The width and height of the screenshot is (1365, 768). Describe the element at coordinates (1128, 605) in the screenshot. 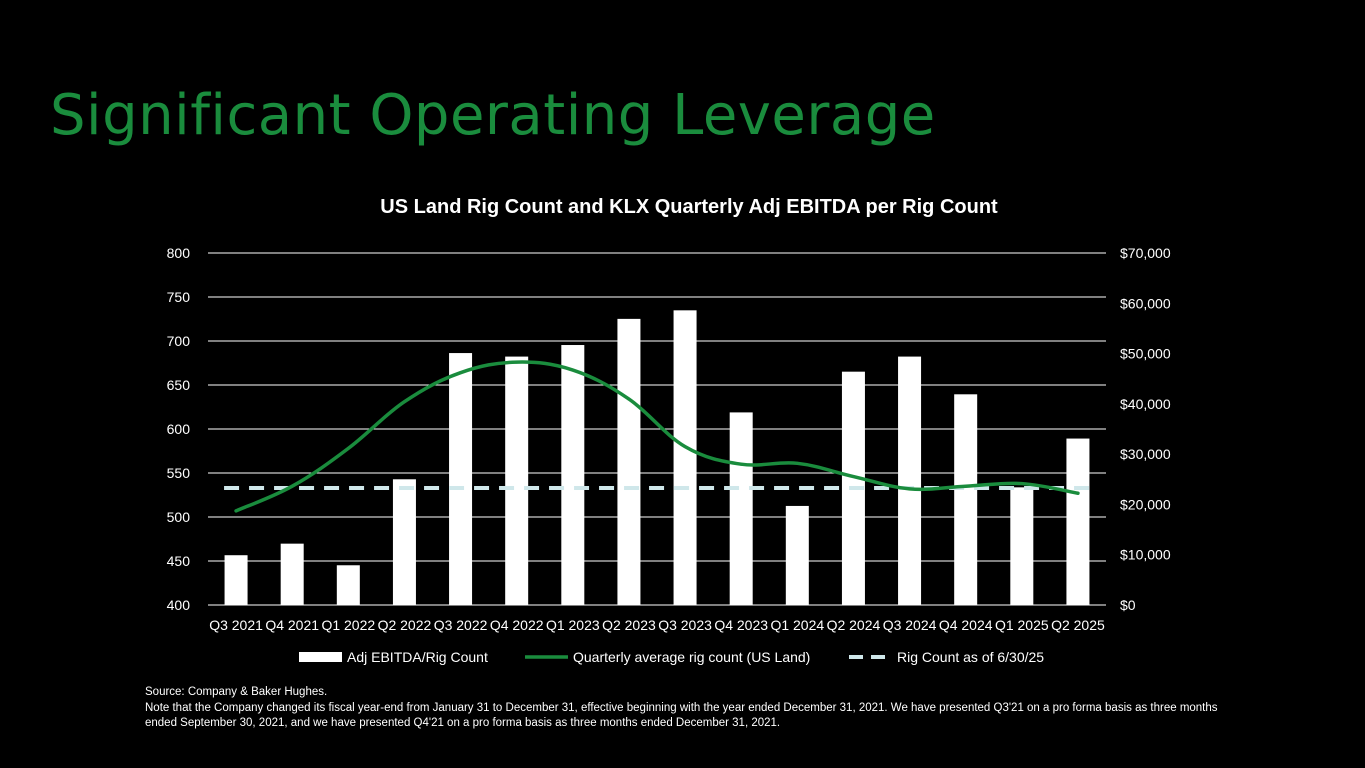

I see `right-tick-label: $0` at that location.